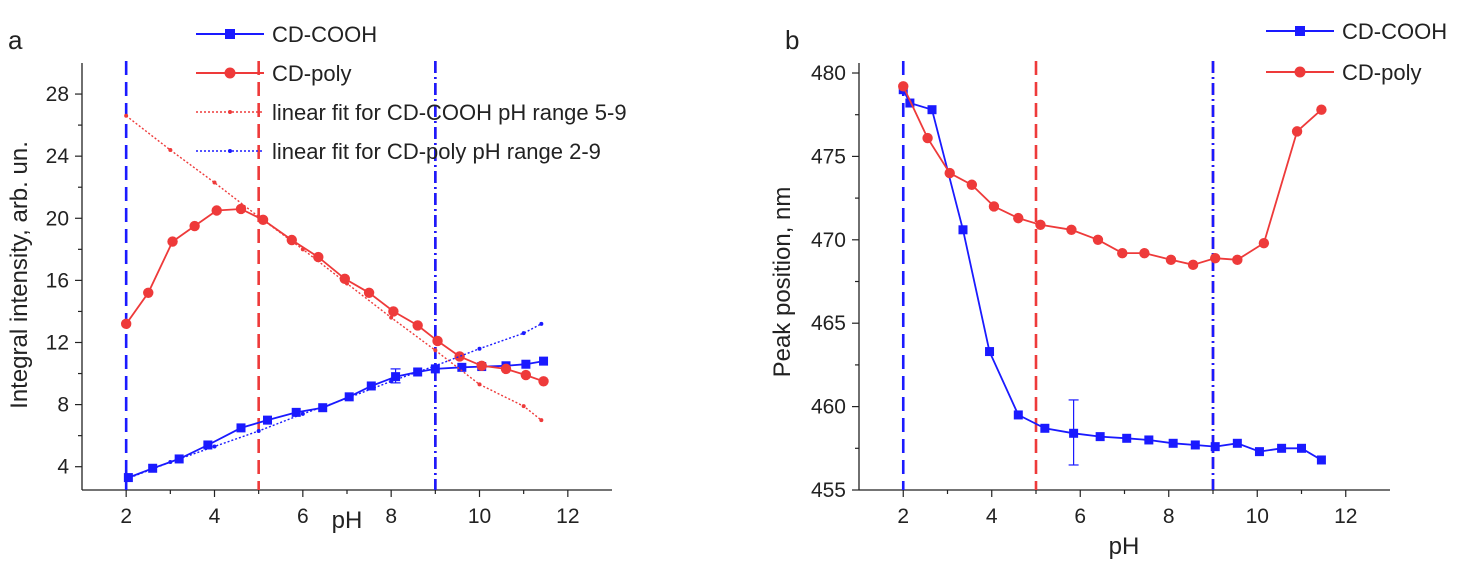  Describe the element at coordinates (792, 40) in the screenshot. I see `panel-b-label: b` at that location.